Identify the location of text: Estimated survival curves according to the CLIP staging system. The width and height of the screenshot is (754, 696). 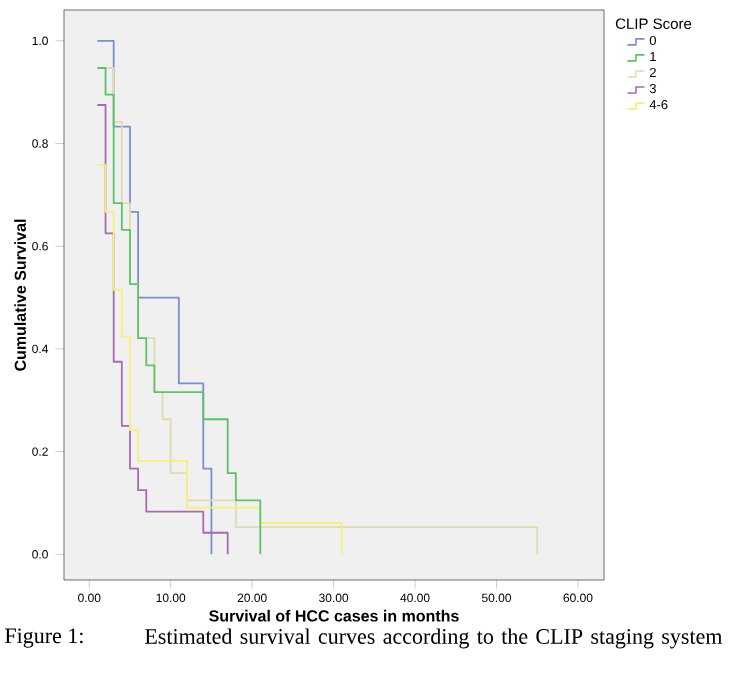
(434, 638).